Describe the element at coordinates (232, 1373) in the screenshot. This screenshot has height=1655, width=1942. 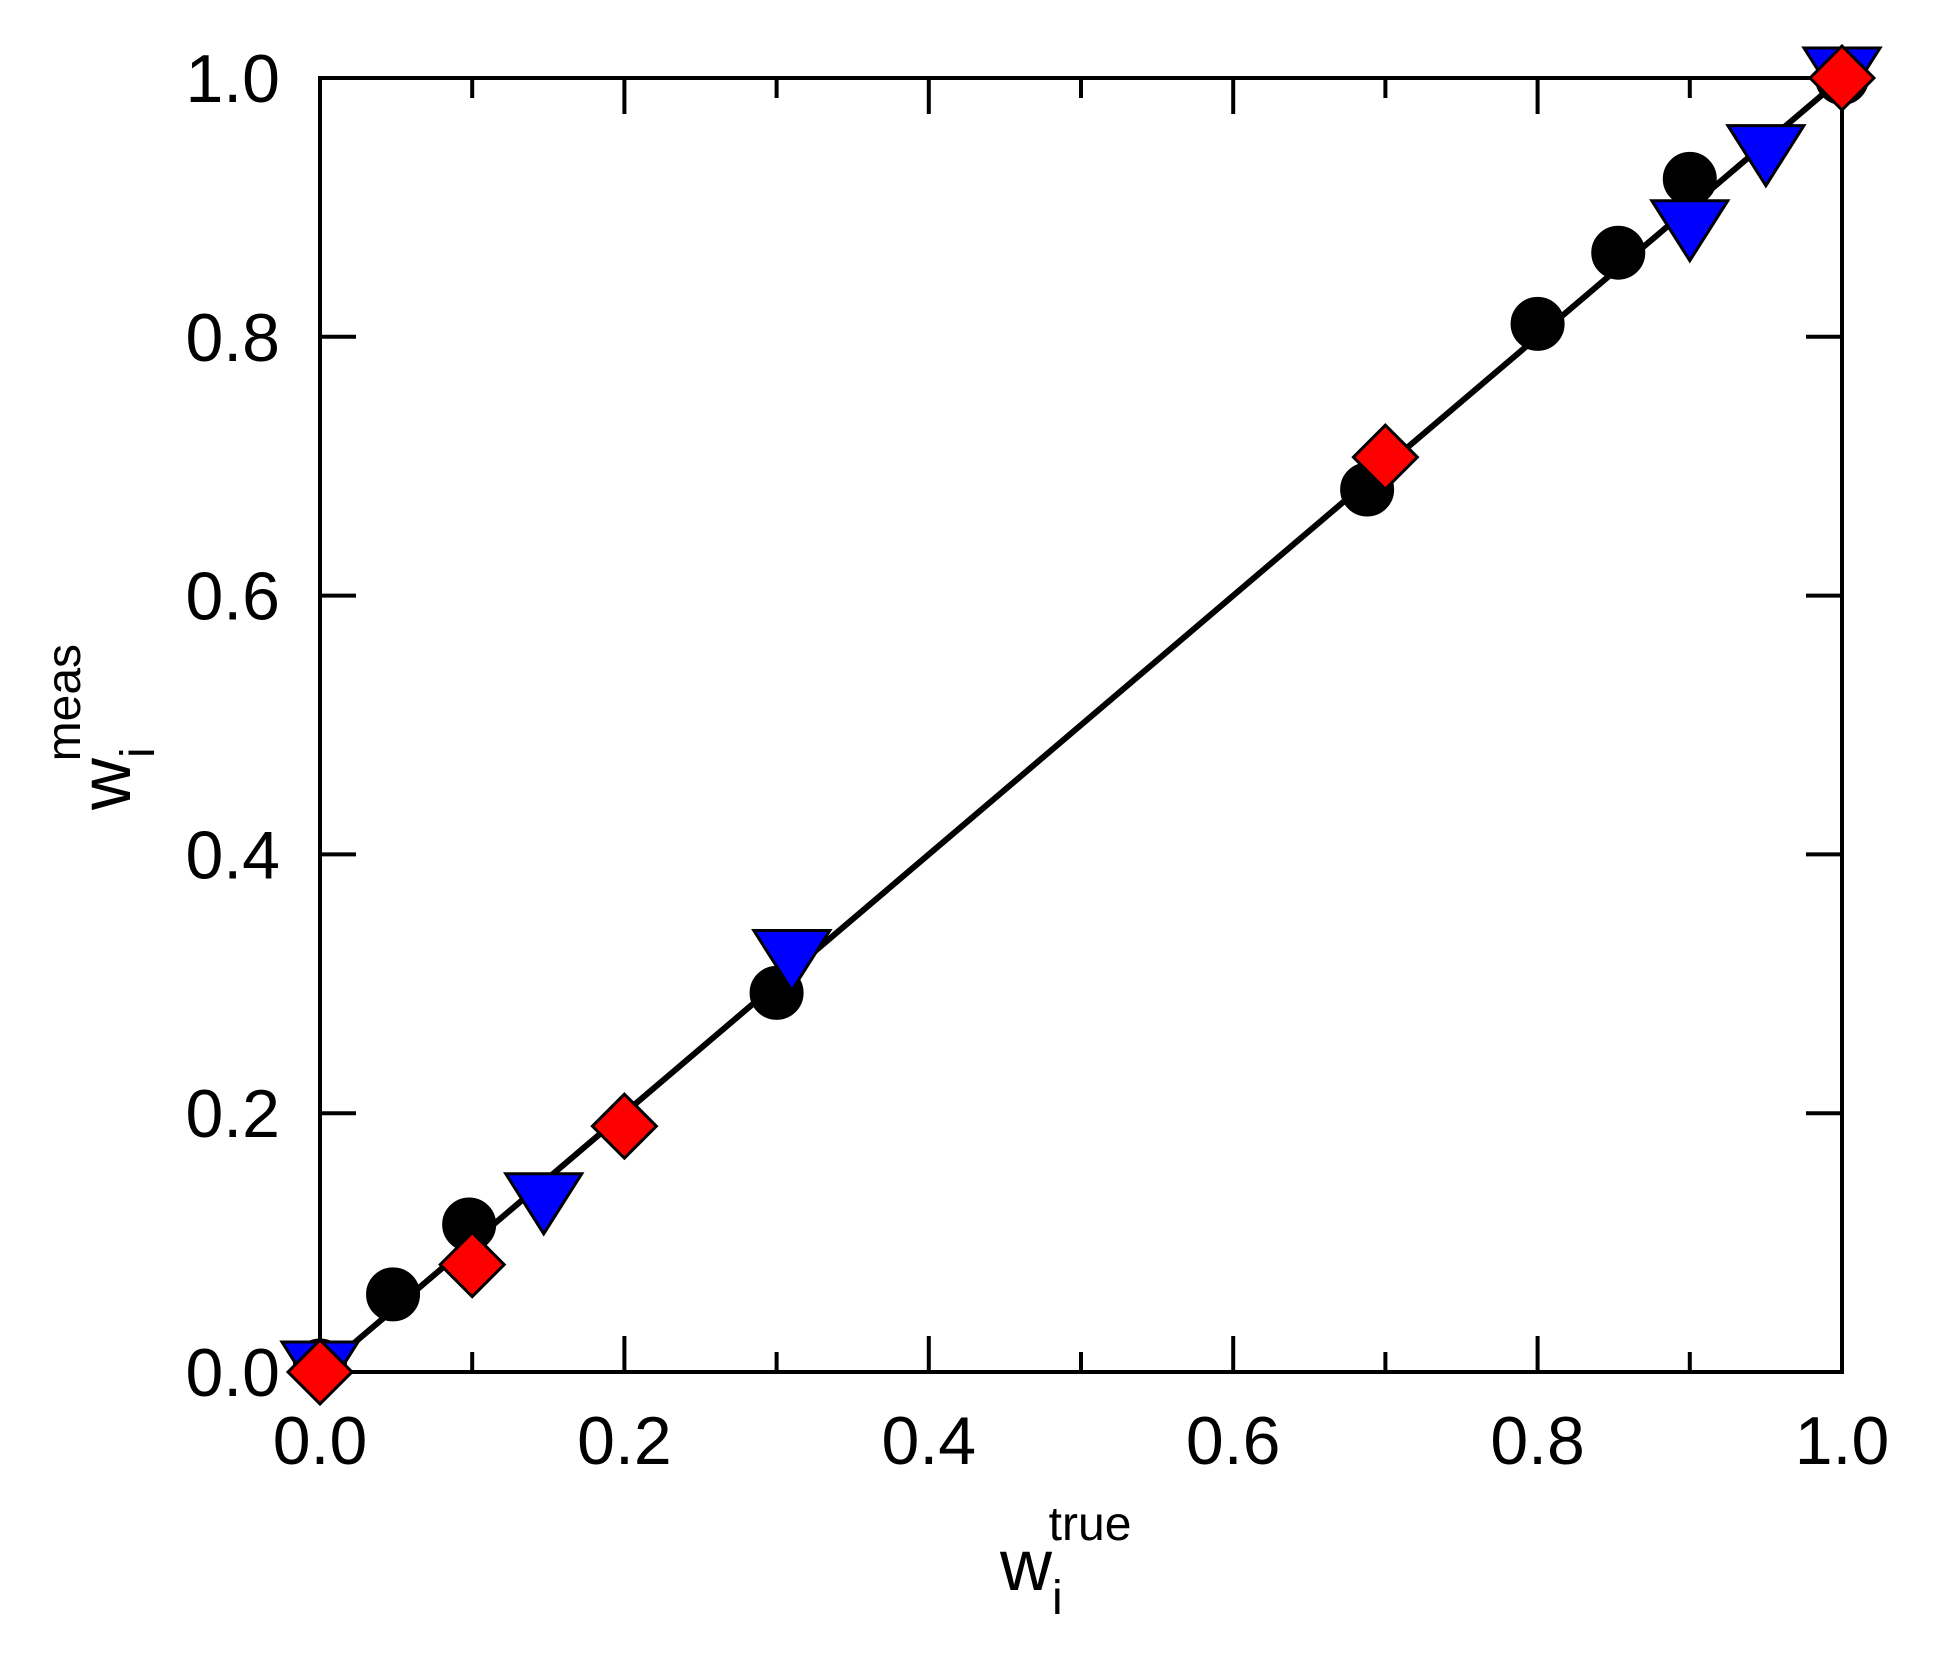
I see `y-tick-label: 0.0` at that location.